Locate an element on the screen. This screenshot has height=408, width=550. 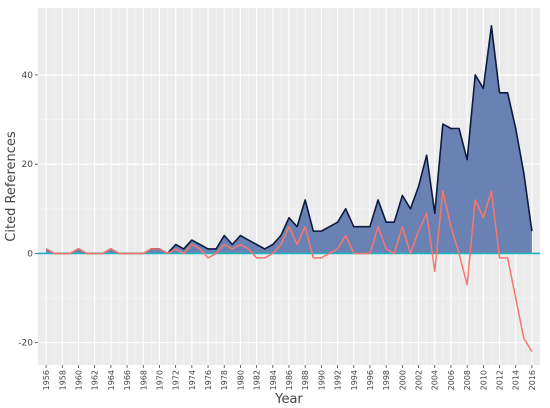
y-tick-label: 0 is located at coordinates (30, 254).